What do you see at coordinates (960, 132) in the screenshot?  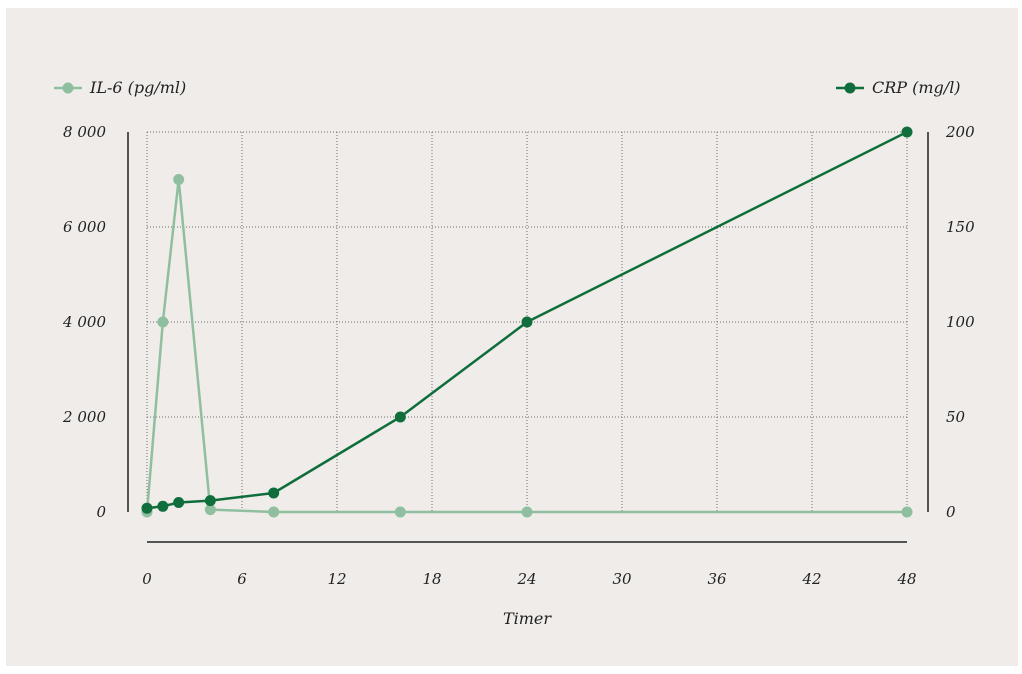 I see `y-right-tick-label: 200` at bounding box center [960, 132].